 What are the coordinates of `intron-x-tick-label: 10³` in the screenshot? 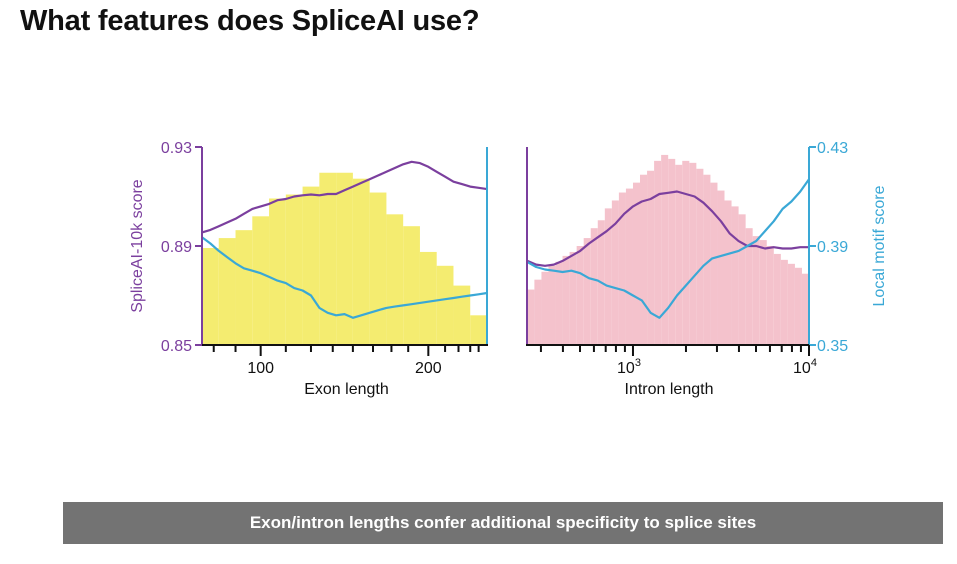 It's located at (629, 367).